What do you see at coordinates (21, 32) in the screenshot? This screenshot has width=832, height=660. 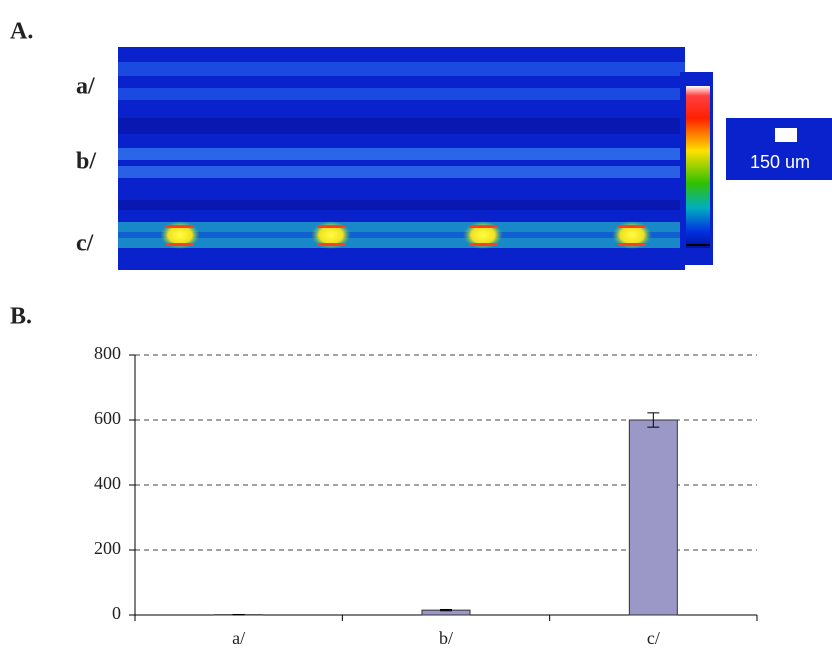 I see `panel-label: A.` at bounding box center [21, 32].